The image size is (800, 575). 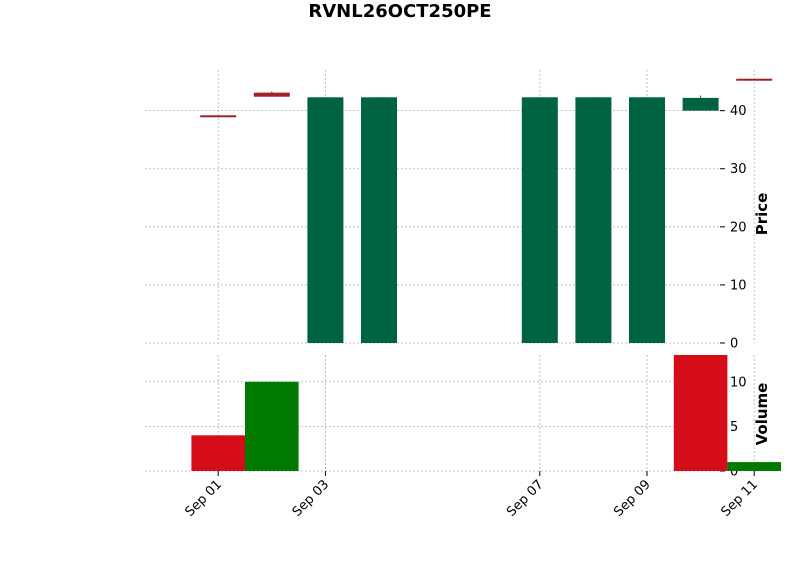 What do you see at coordinates (471, 495) in the screenshot?
I see `x-axis: Sep 01 Sep 03 Sep 07 Sep 09 Sep 11` at bounding box center [471, 495].